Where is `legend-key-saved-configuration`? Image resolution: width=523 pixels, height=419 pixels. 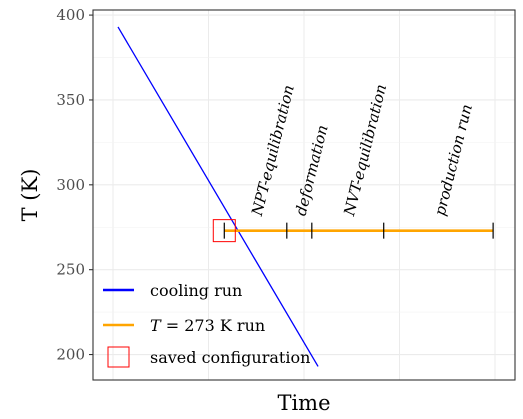
legend-key-saved-configuration is located at coordinates (118, 357).